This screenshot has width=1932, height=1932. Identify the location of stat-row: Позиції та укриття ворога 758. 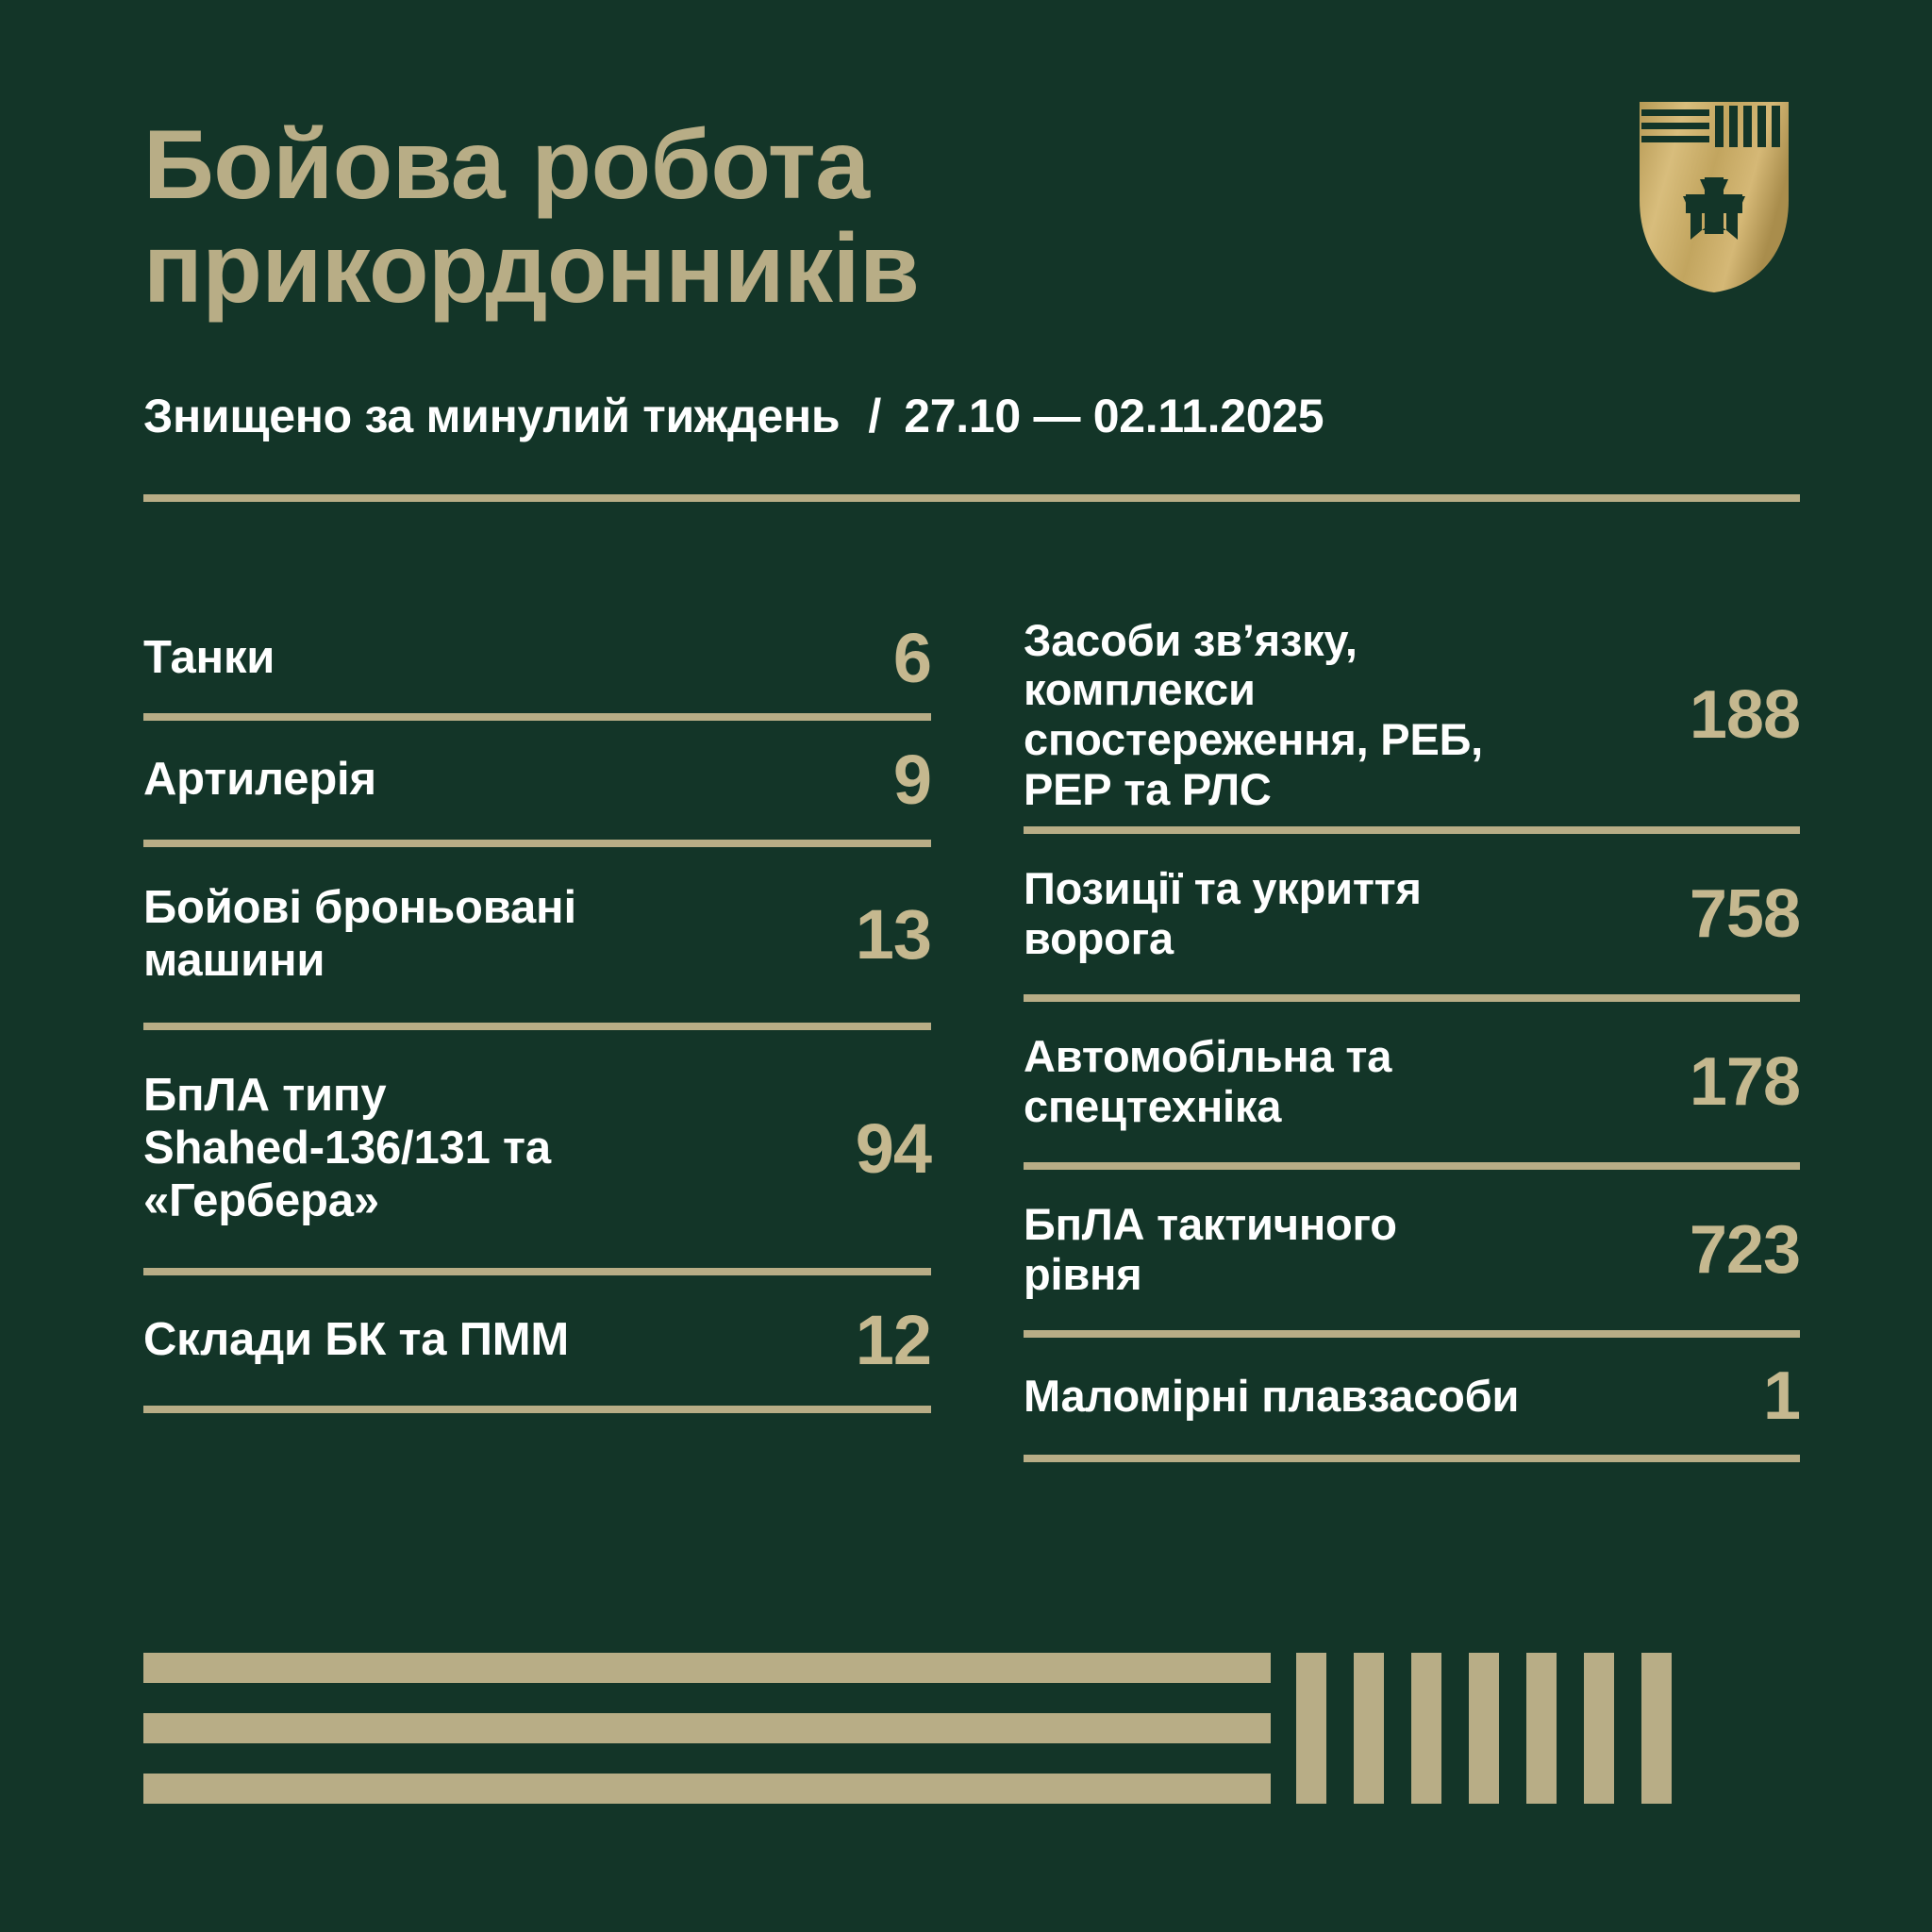
(1412, 914).